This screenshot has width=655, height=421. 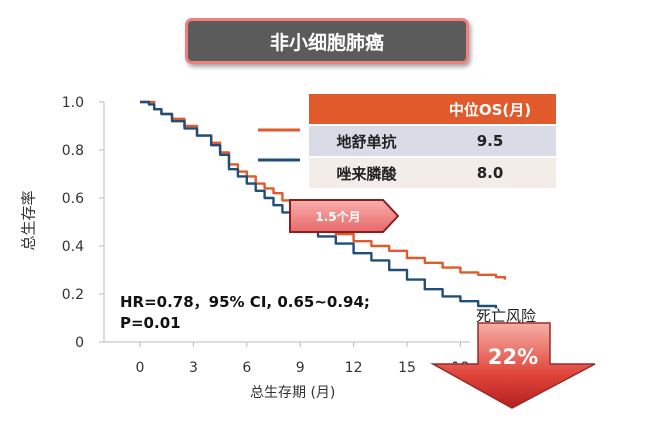 I want to click on x-tick-label: 12, so click(x=354, y=368).